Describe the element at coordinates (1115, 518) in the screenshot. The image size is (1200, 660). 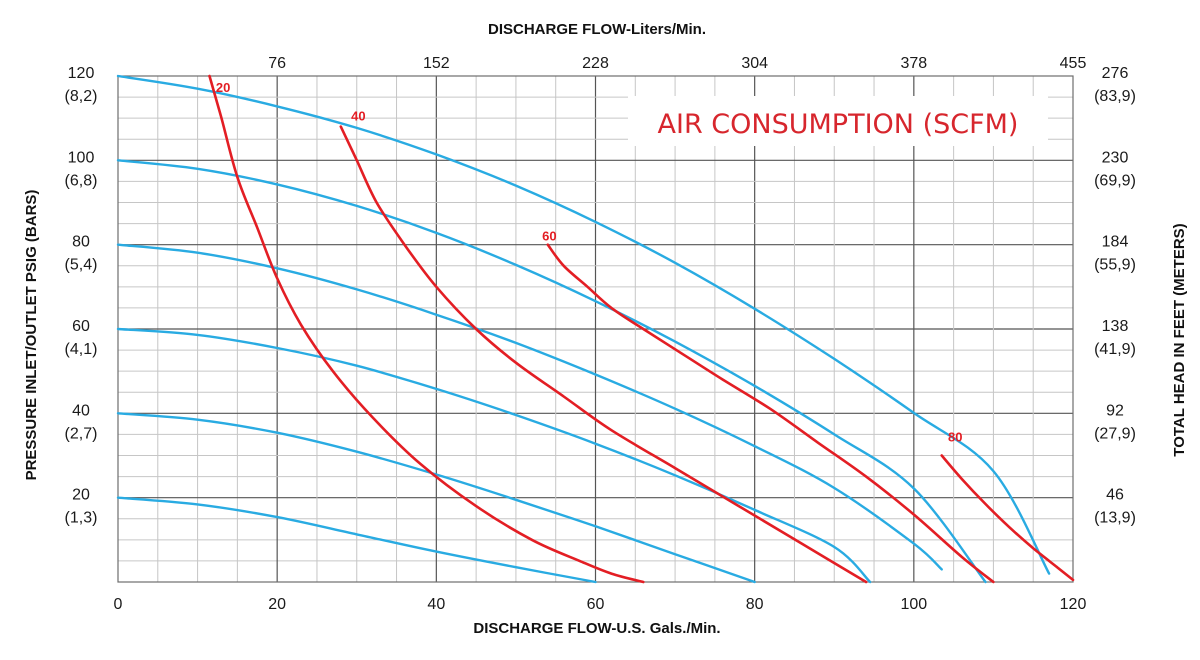
I see `y2-tick-label-meters: (13,9)` at that location.